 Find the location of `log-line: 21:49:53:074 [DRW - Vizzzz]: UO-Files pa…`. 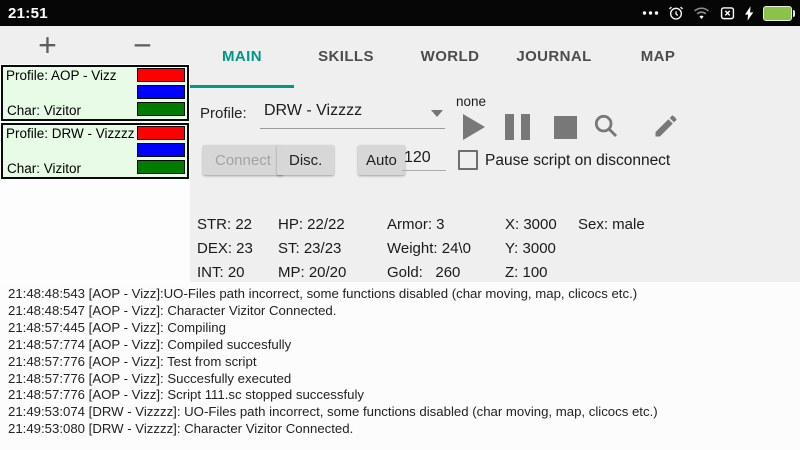

log-line: 21:49:53:074 [DRW - Vizzzz]: UO-Files pa… is located at coordinates (333, 412).